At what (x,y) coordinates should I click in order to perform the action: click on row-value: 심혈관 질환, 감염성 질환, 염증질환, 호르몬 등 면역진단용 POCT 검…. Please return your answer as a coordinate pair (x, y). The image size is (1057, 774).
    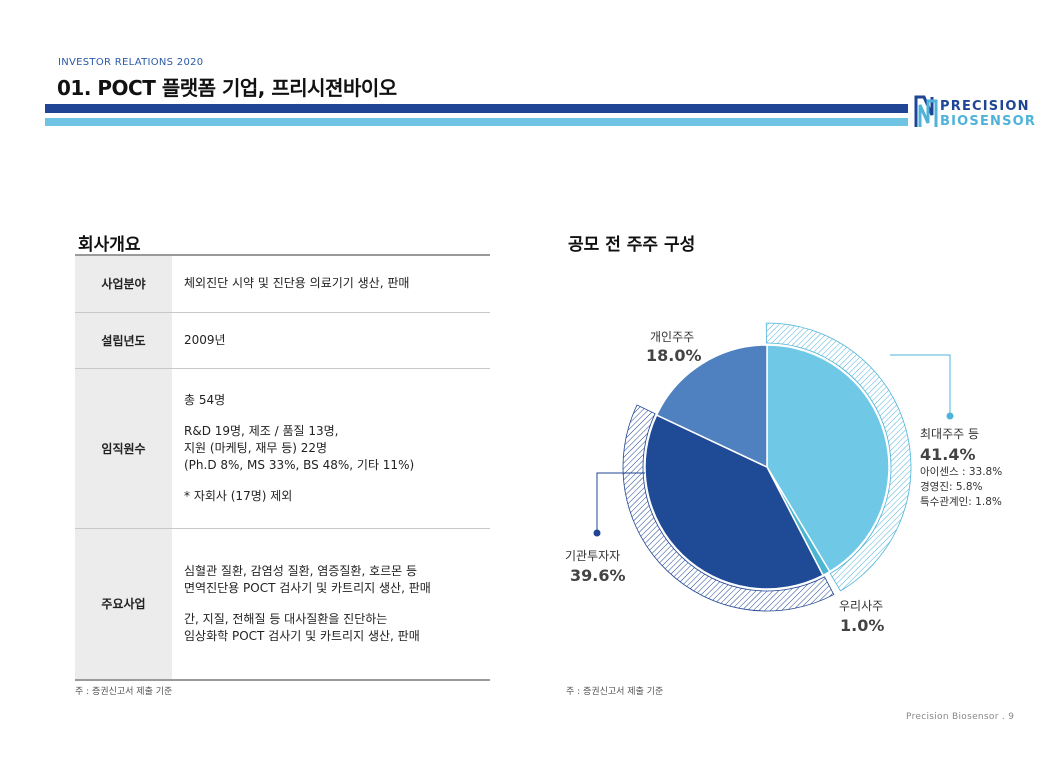
    Looking at the image, I should click on (331, 604).